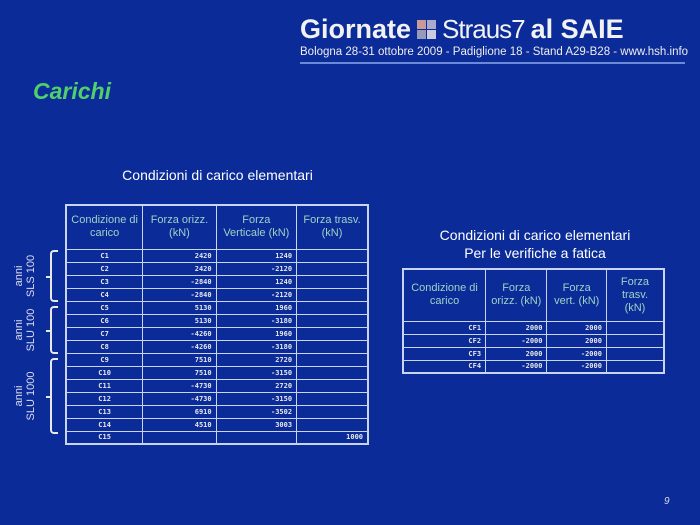 Image resolution: width=700 pixels, height=525 pixels. What do you see at coordinates (179, 294) in the screenshot?
I see `table-cell: -2840` at bounding box center [179, 294].